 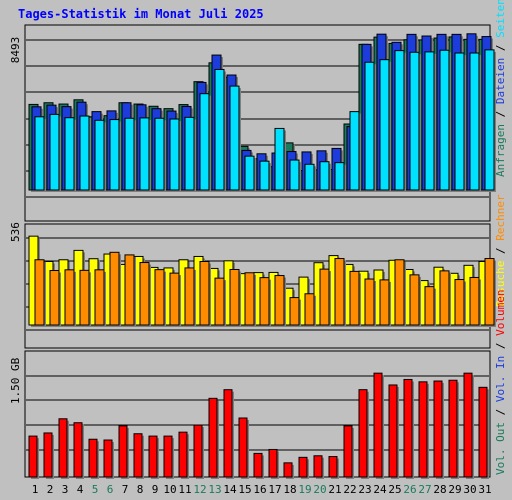 What do you see at coordinates (141, 14) in the screenshot?
I see `chart-title: Tages-Statistik im Monat Juli 2025` at bounding box center [141, 14].